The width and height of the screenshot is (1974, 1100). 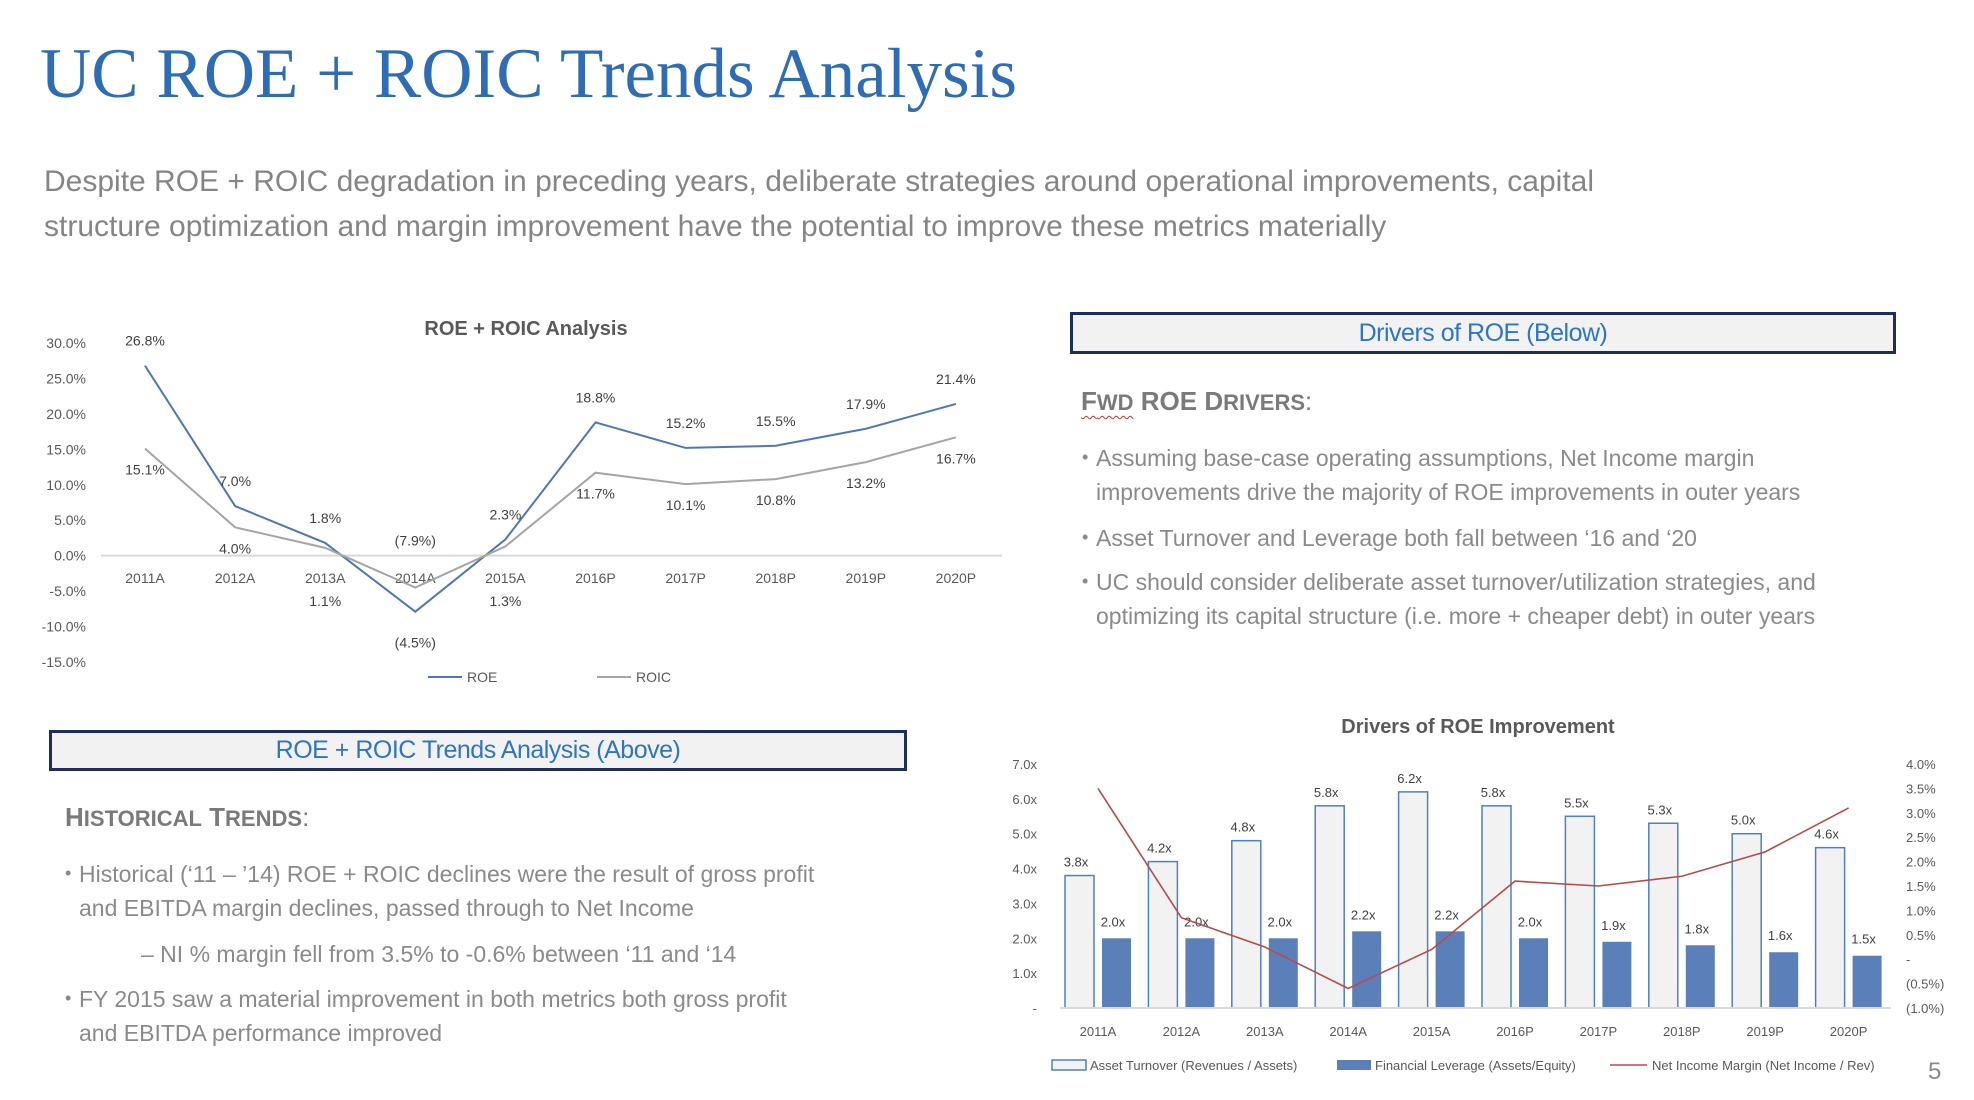 I want to click on y-tick-label: 15.0%, so click(x=66, y=449).